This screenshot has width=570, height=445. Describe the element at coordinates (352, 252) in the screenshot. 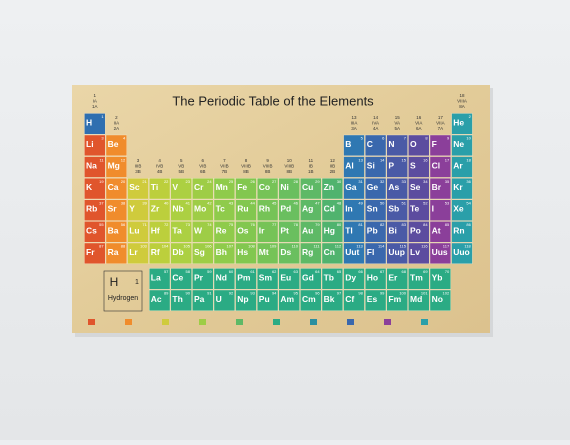

I see `element-symbol: Uut` at that location.